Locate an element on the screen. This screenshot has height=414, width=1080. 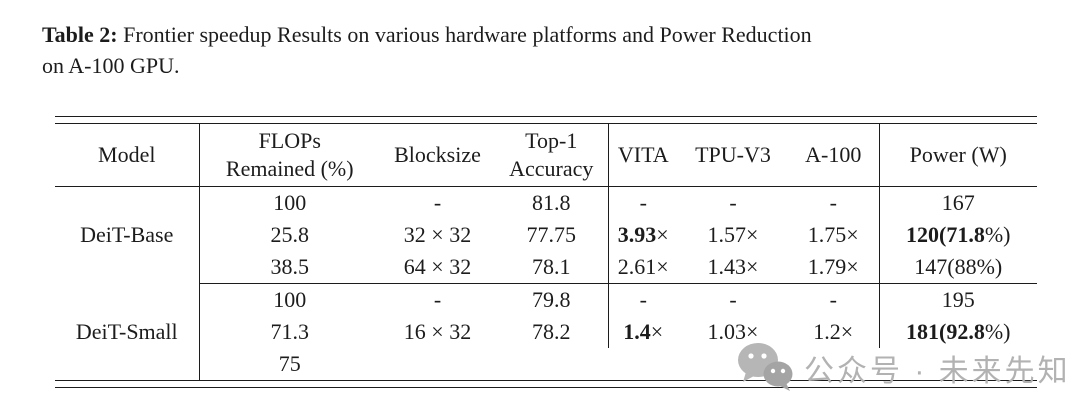
flops-cell: 71.3 is located at coordinates (290, 331).